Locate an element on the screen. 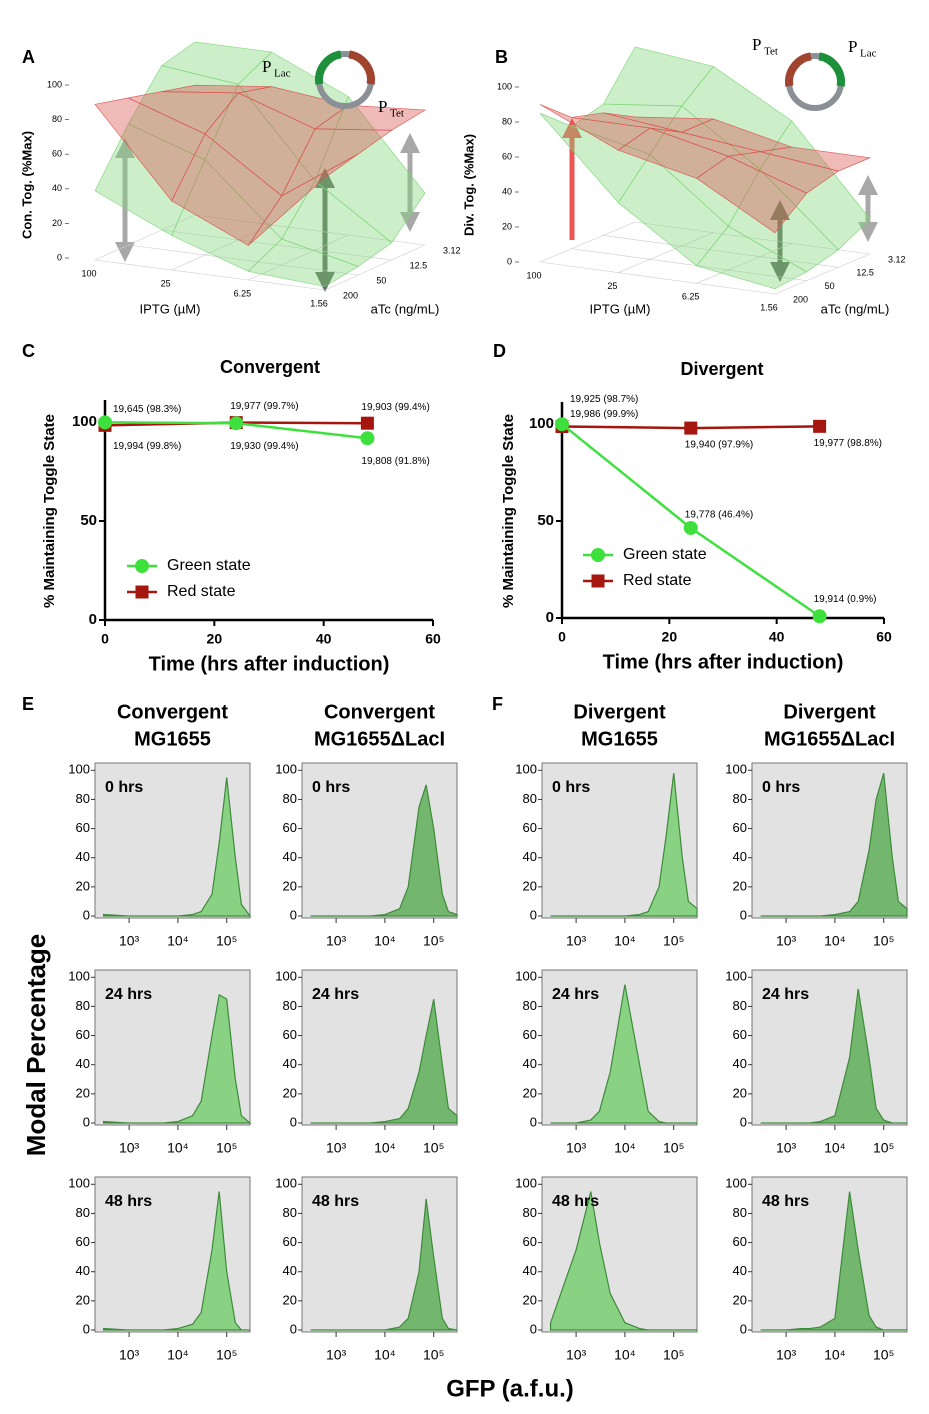 The image size is (929, 1414). x-tick-label: 25 is located at coordinates (612, 286).